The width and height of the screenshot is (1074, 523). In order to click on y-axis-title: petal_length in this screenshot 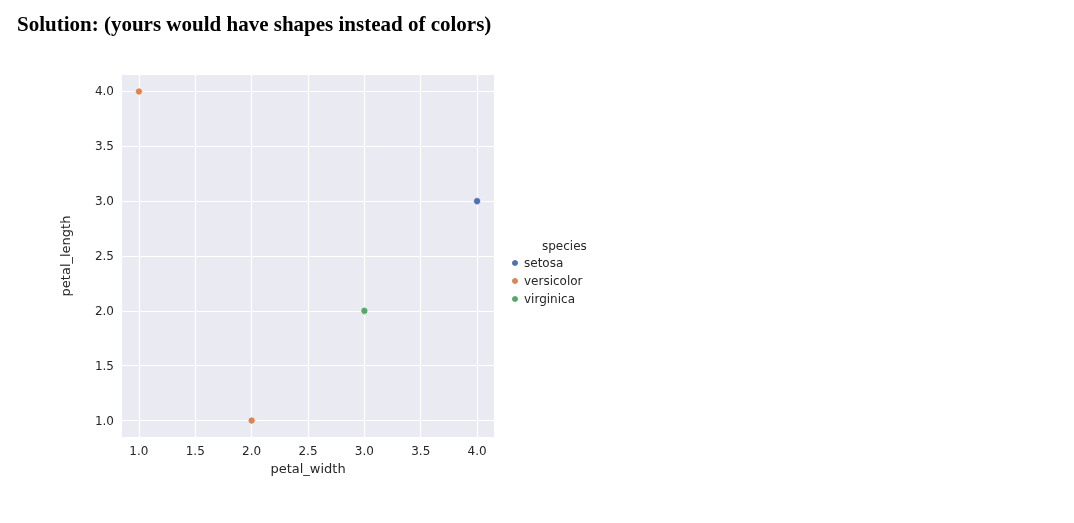, I will do `click(65, 256)`.